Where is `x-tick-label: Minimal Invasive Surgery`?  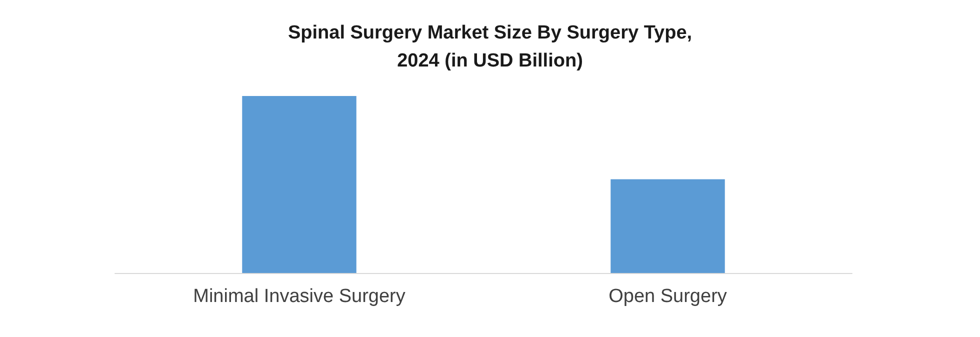 x-tick-label: Minimal Invasive Surgery is located at coordinates (299, 296).